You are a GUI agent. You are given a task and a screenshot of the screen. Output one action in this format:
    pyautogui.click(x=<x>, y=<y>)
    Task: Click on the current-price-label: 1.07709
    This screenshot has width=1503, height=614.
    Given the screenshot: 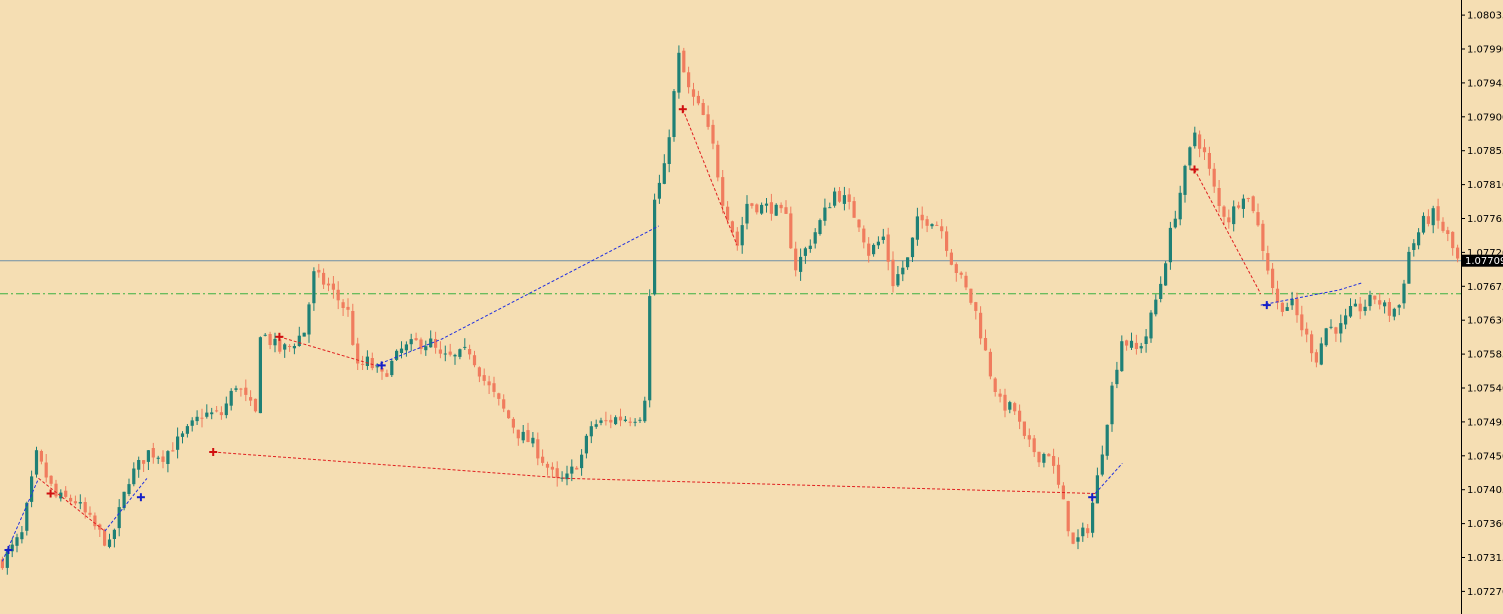 What is the action you would take?
    pyautogui.click(x=1484, y=261)
    